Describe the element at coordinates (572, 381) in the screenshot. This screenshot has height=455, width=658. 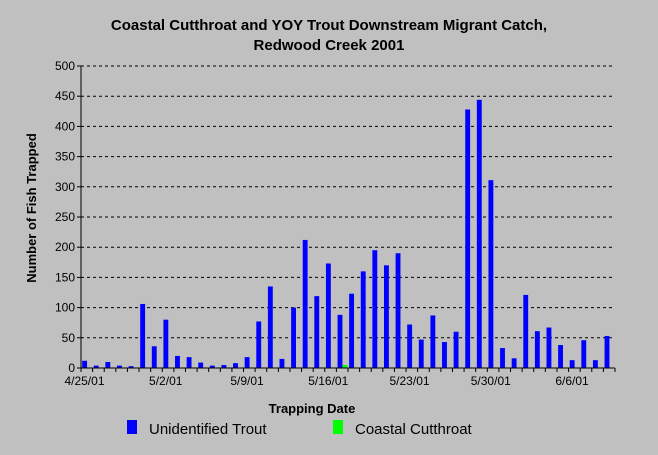
I see `x-tick-label: 6/6/01` at that location.